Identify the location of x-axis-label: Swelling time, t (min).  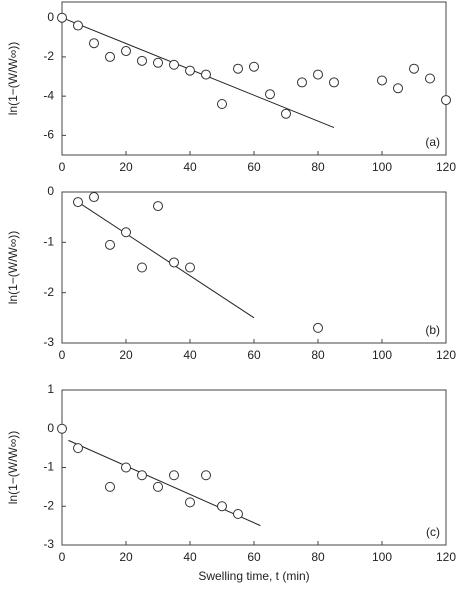
(253, 576).